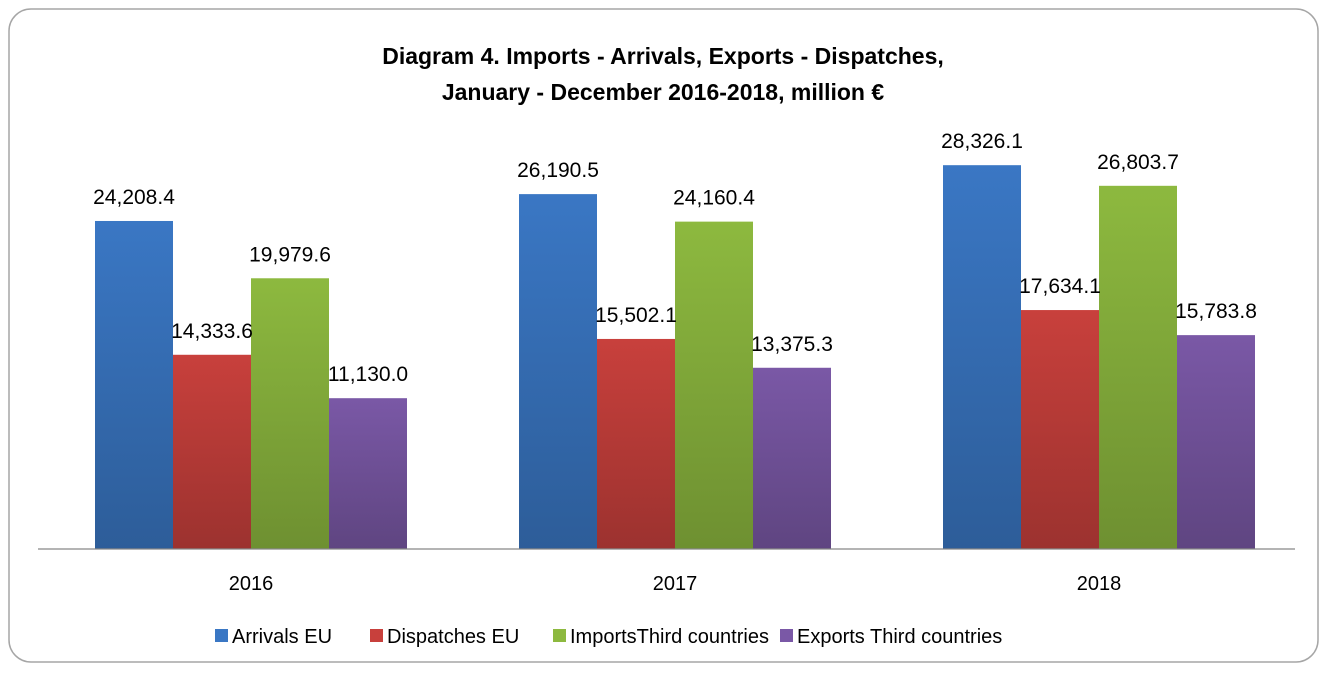  What do you see at coordinates (134, 197) in the screenshot?
I see `data-label-arrivals-eu-2016: 24,208.4` at bounding box center [134, 197].